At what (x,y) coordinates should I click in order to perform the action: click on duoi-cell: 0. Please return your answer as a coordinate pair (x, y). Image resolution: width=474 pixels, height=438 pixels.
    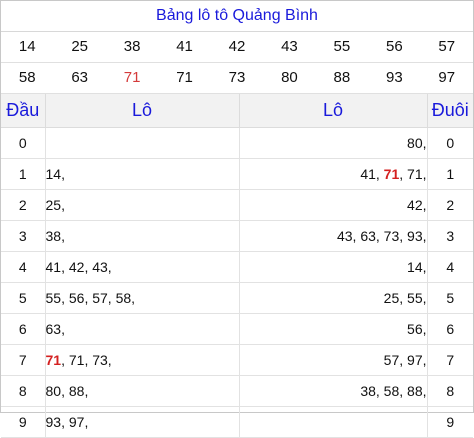
    Looking at the image, I should click on (450, 143).